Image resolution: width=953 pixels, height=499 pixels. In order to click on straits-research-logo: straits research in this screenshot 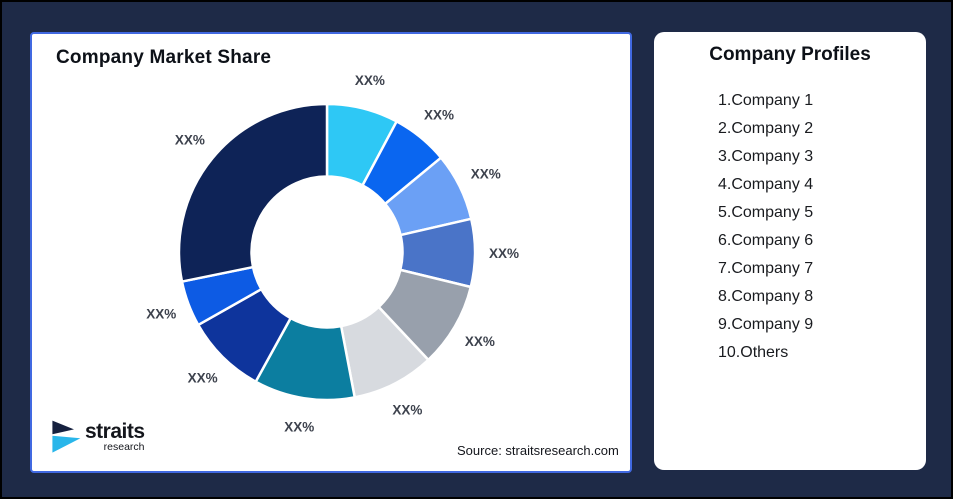, I will do `click(97, 437)`.